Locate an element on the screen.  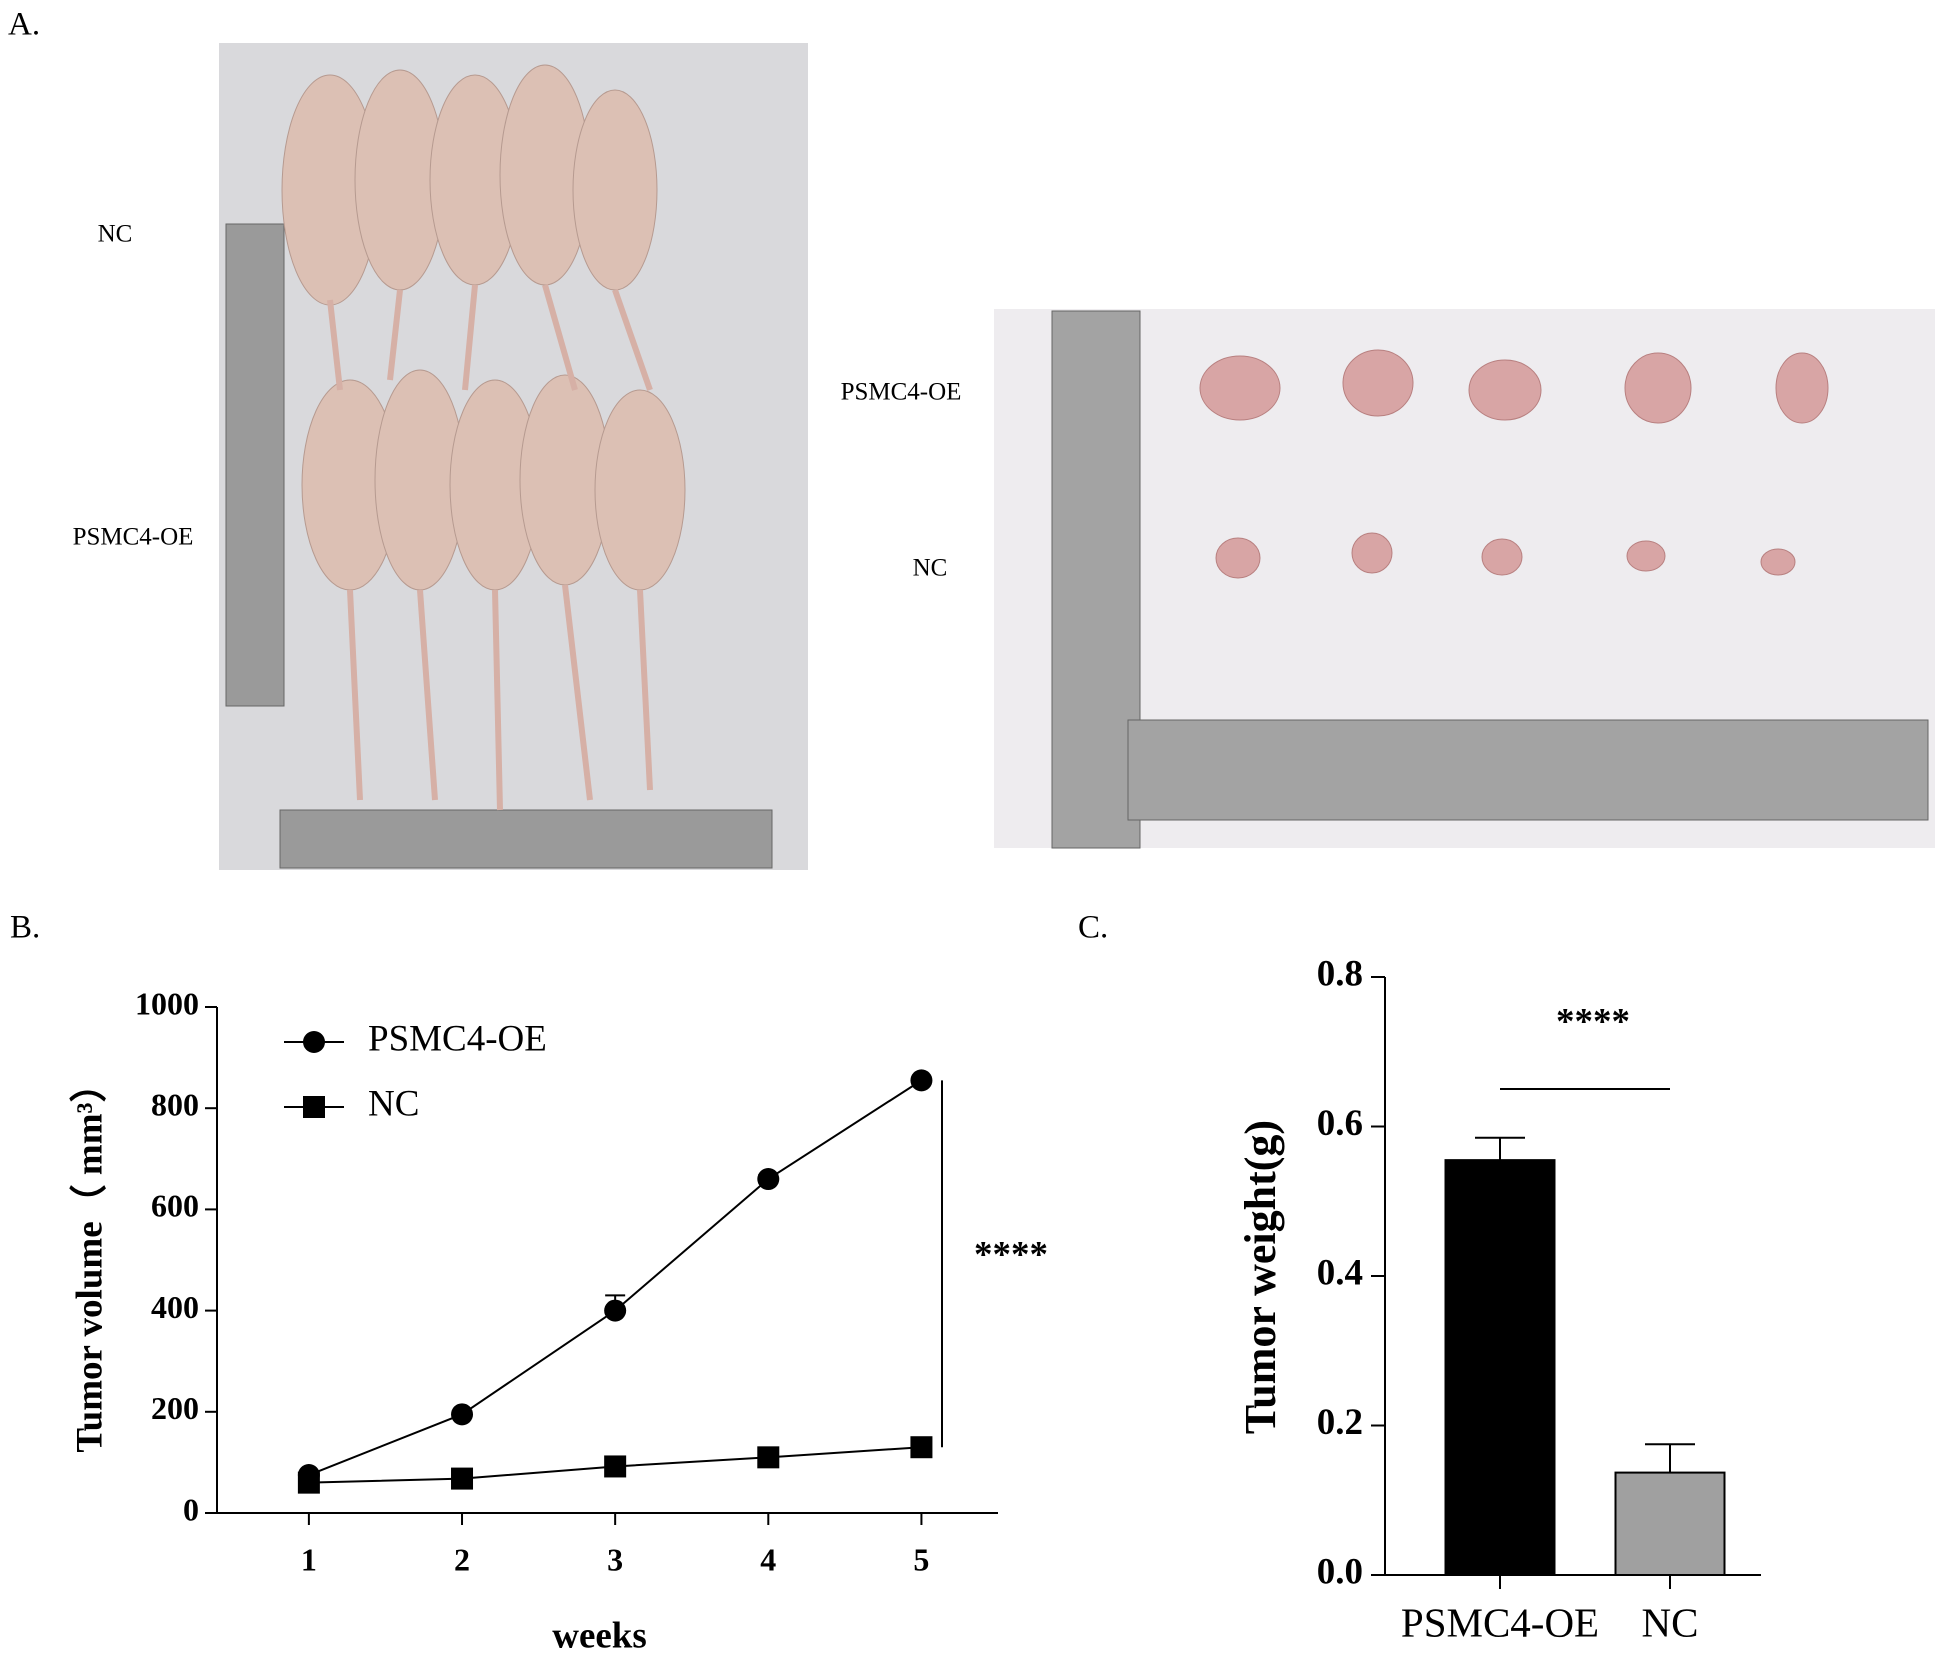
y-tick-label: 400 is located at coordinates (175, 1307).